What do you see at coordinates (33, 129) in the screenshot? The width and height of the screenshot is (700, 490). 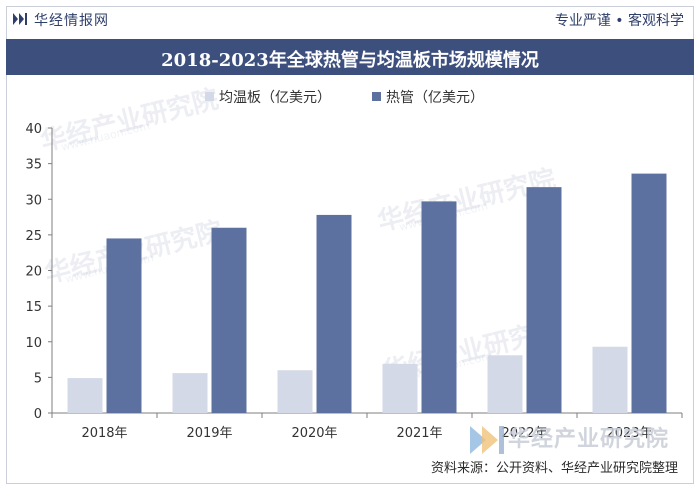 I see `y-tick-label: 40` at bounding box center [33, 129].